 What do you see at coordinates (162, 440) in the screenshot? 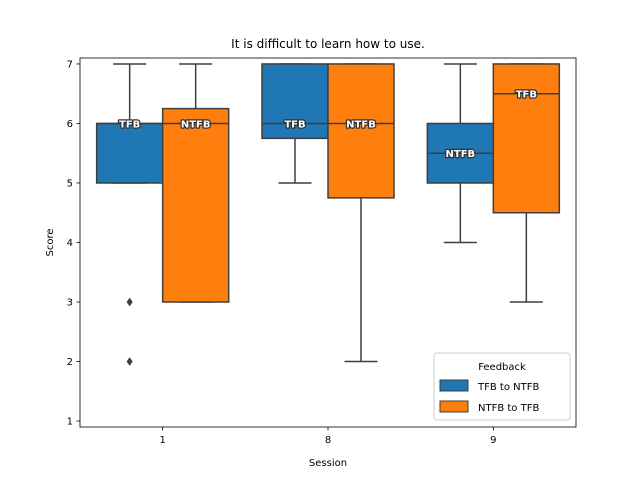
I see `x-tick-label: 1` at bounding box center [162, 440].